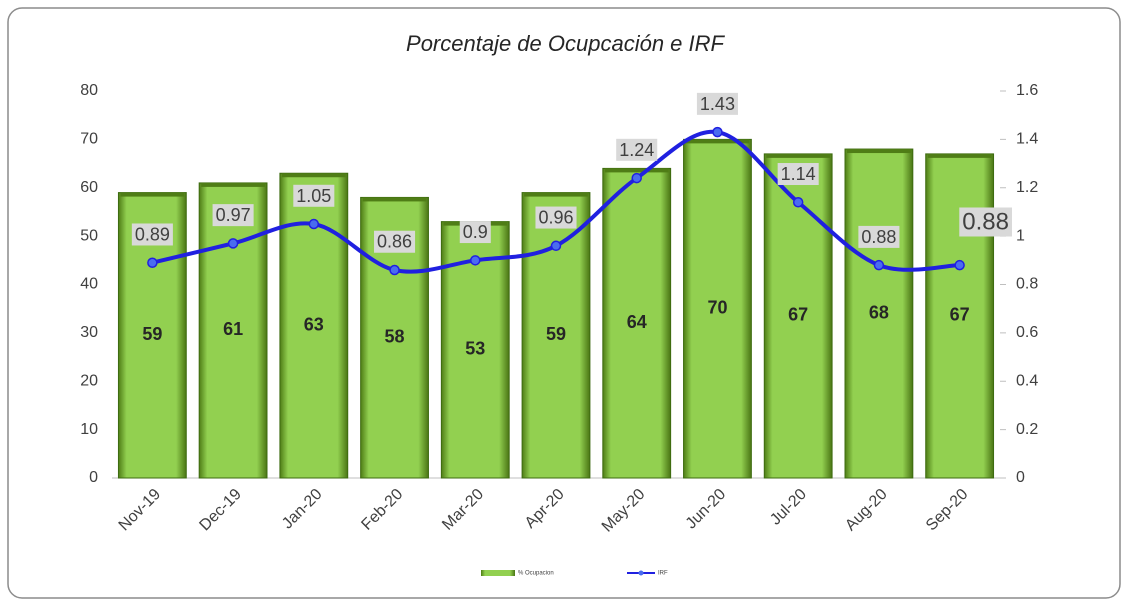 The image size is (1129, 607). What do you see at coordinates (89, 90) in the screenshot?
I see `y-tick-label: 80` at bounding box center [89, 90].